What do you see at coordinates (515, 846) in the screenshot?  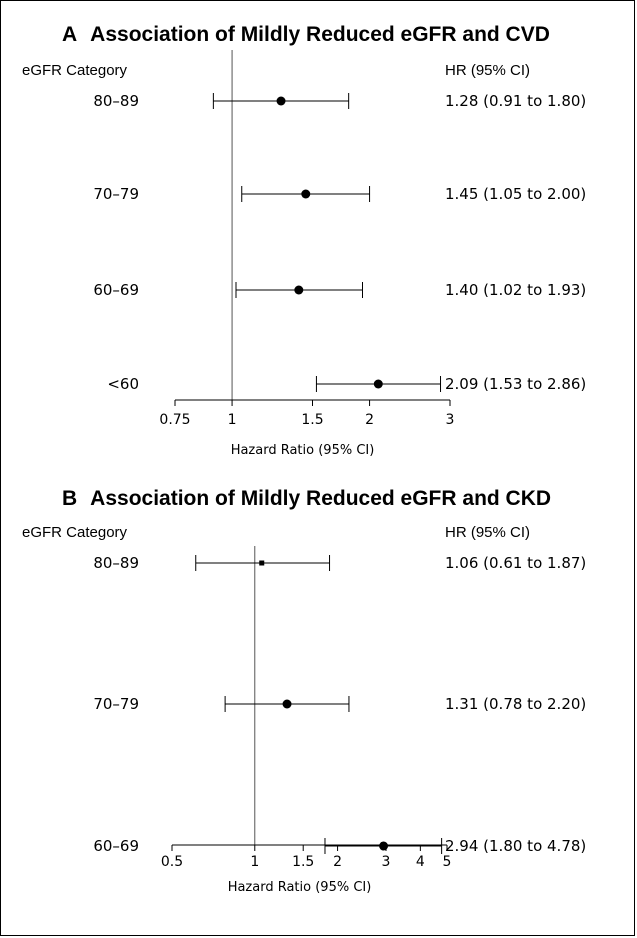 I see `row-hr-label: 2.94 (1.80 to 4.78)` at bounding box center [515, 846].